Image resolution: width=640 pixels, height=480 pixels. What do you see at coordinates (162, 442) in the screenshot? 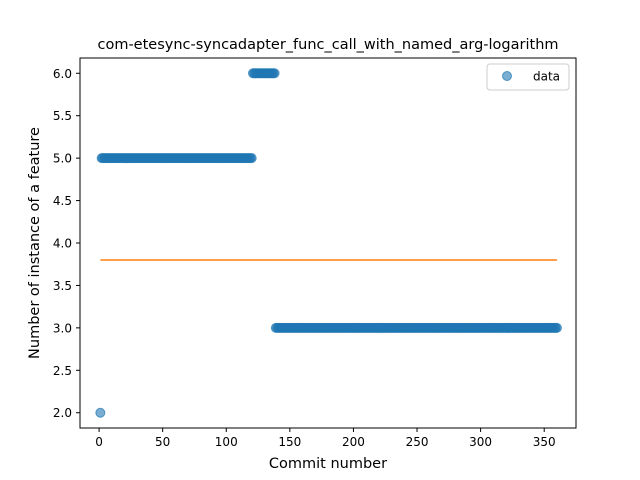
I see `x-tick-label: 50` at bounding box center [162, 442].